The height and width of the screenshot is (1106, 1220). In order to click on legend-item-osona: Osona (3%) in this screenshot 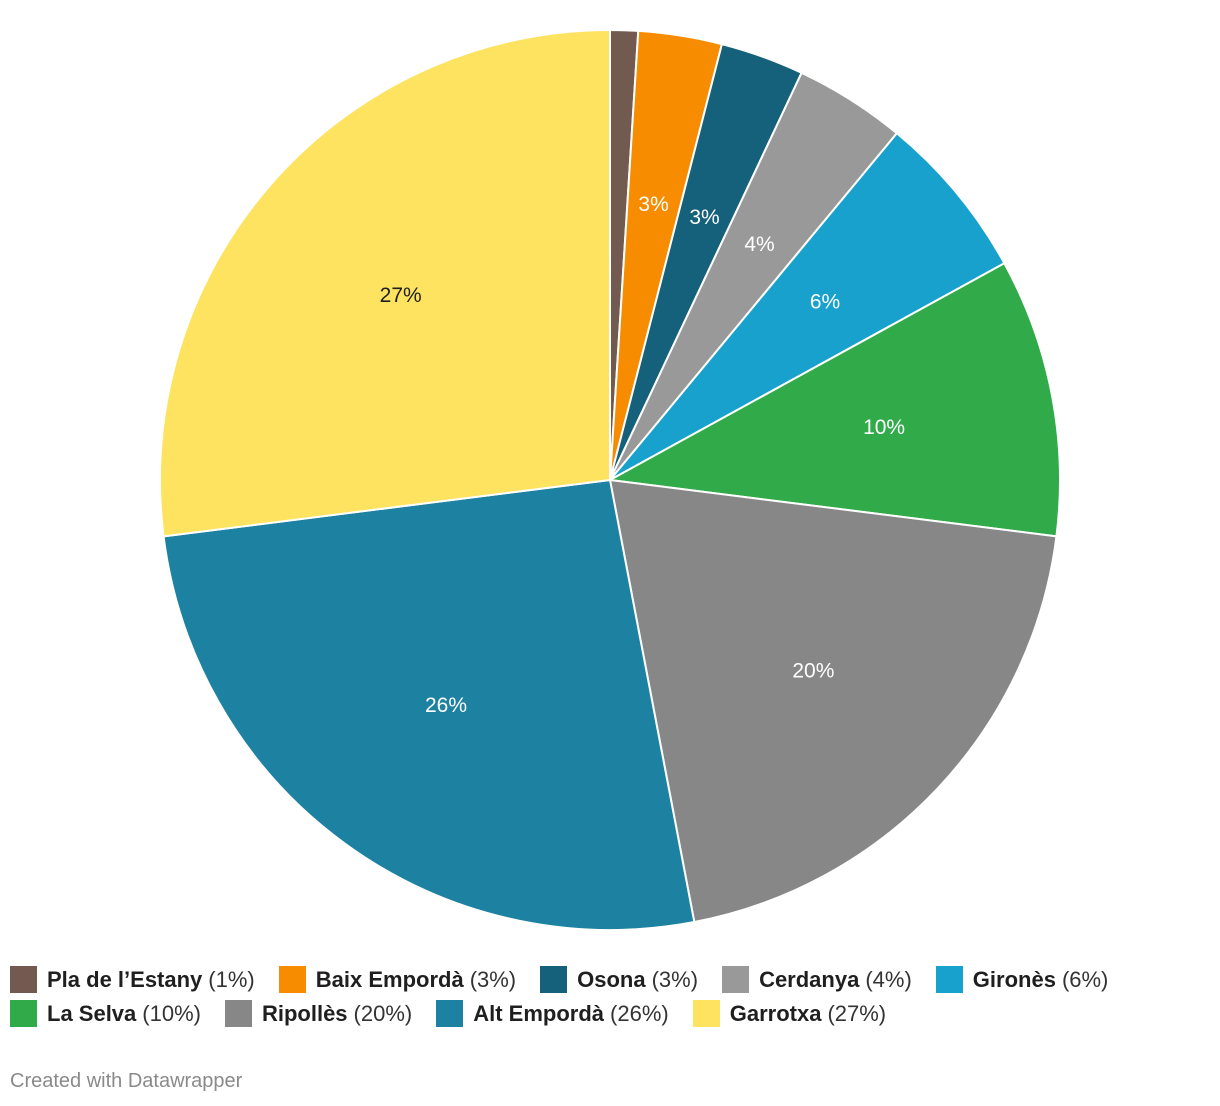, I will do `click(619, 979)`.